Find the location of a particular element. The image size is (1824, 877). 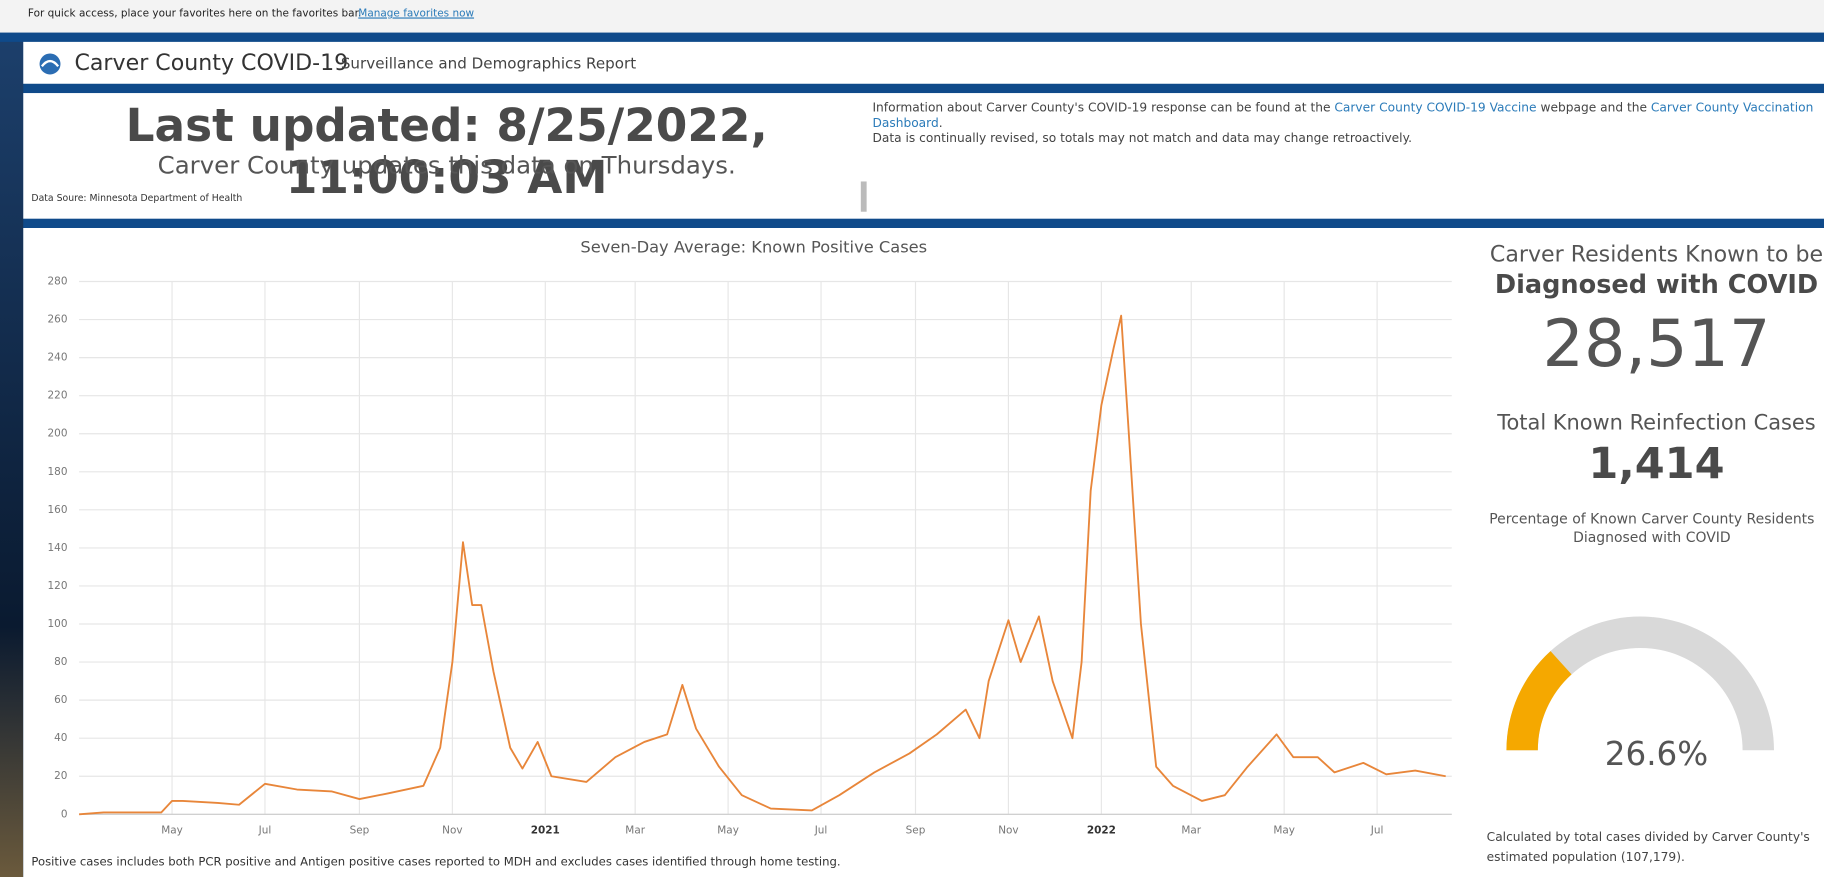

y-tick-label: 160 is located at coordinates (58, 510).